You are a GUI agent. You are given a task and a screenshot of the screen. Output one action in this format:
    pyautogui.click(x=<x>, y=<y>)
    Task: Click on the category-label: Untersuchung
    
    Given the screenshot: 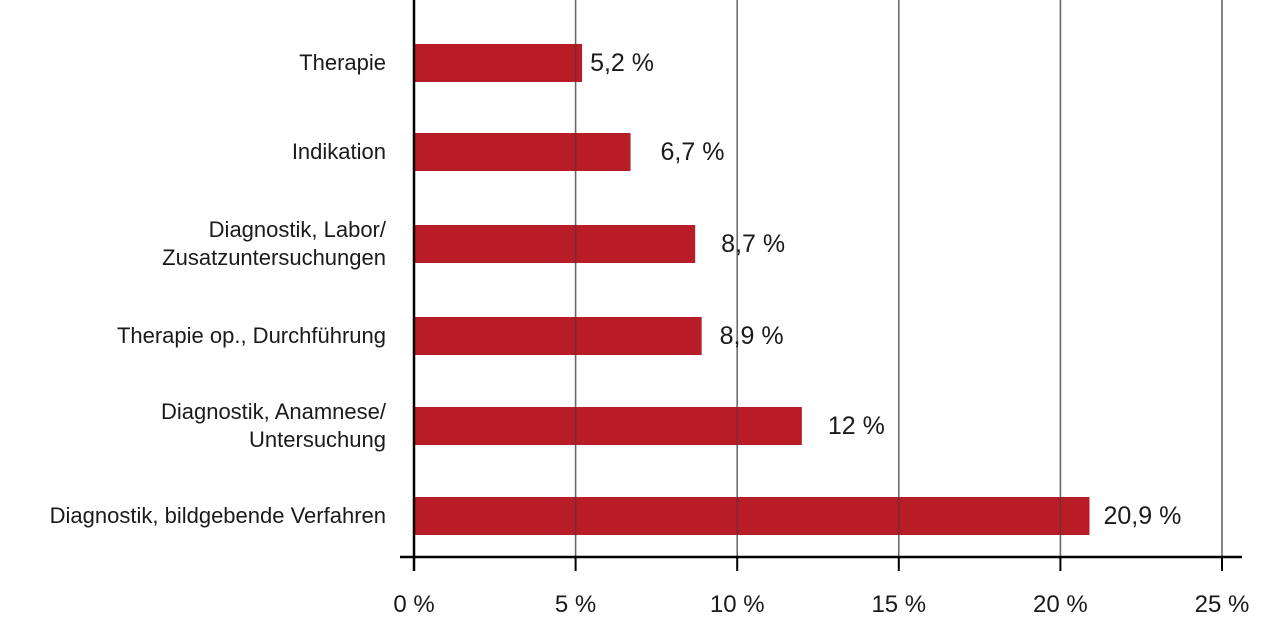 What is the action you would take?
    pyautogui.click(x=317, y=439)
    